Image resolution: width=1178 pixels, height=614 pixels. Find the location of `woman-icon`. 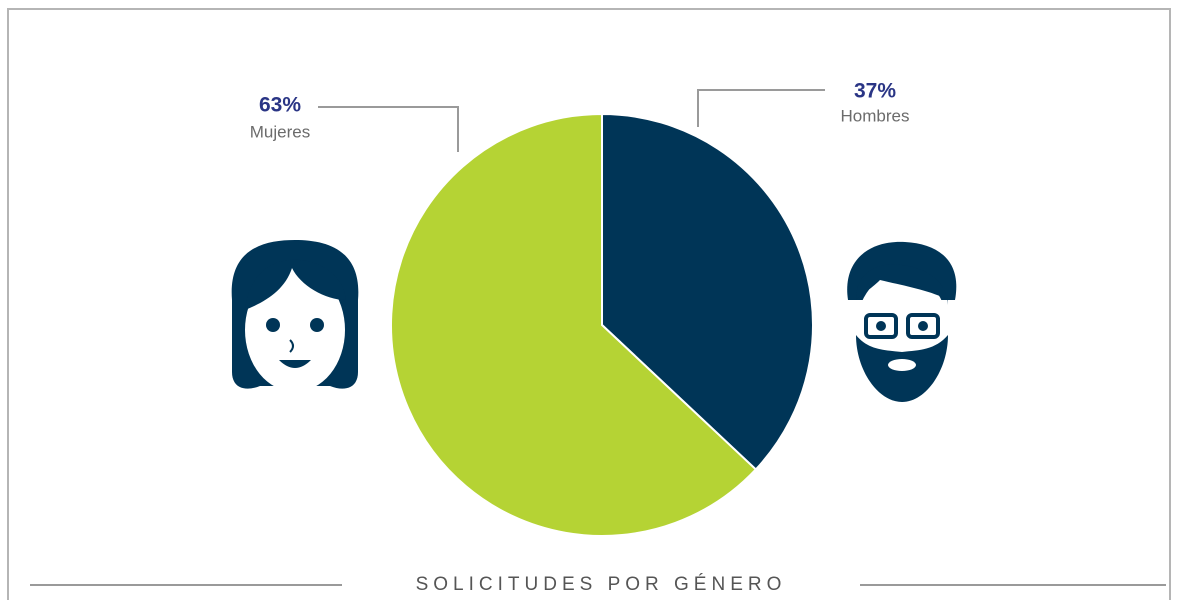

woman-icon is located at coordinates (295, 316).